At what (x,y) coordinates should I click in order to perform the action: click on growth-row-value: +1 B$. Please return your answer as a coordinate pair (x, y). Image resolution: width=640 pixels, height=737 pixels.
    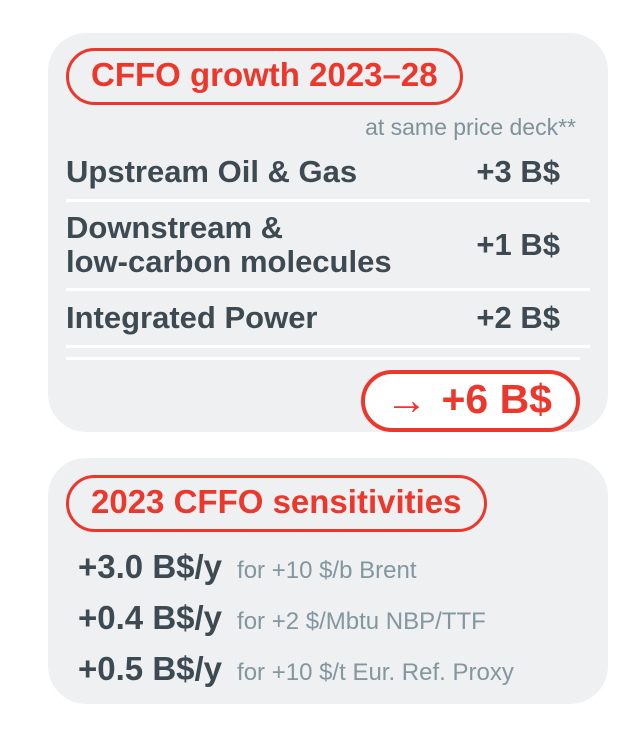
    Looking at the image, I should click on (518, 245).